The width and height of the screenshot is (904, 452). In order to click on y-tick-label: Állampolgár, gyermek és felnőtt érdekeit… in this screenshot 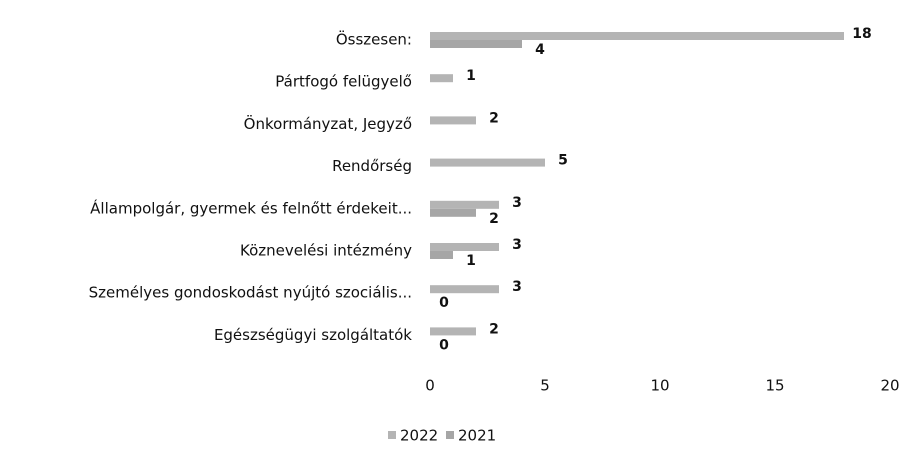, I will do `click(251, 207)`.